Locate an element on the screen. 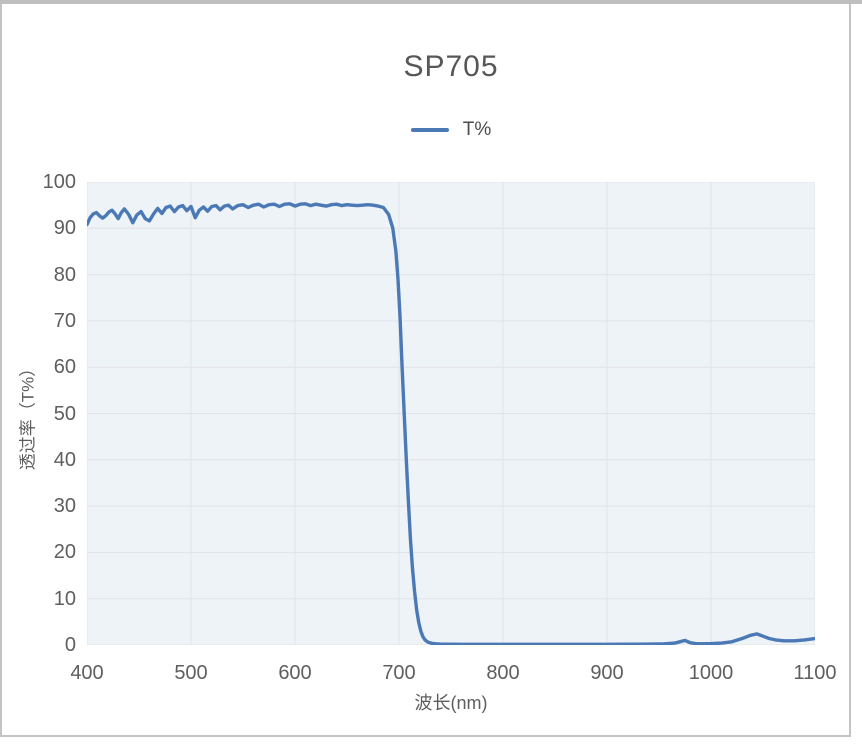 This screenshot has height=752, width=862. y-tick-label: 10 is located at coordinates (64, 598).